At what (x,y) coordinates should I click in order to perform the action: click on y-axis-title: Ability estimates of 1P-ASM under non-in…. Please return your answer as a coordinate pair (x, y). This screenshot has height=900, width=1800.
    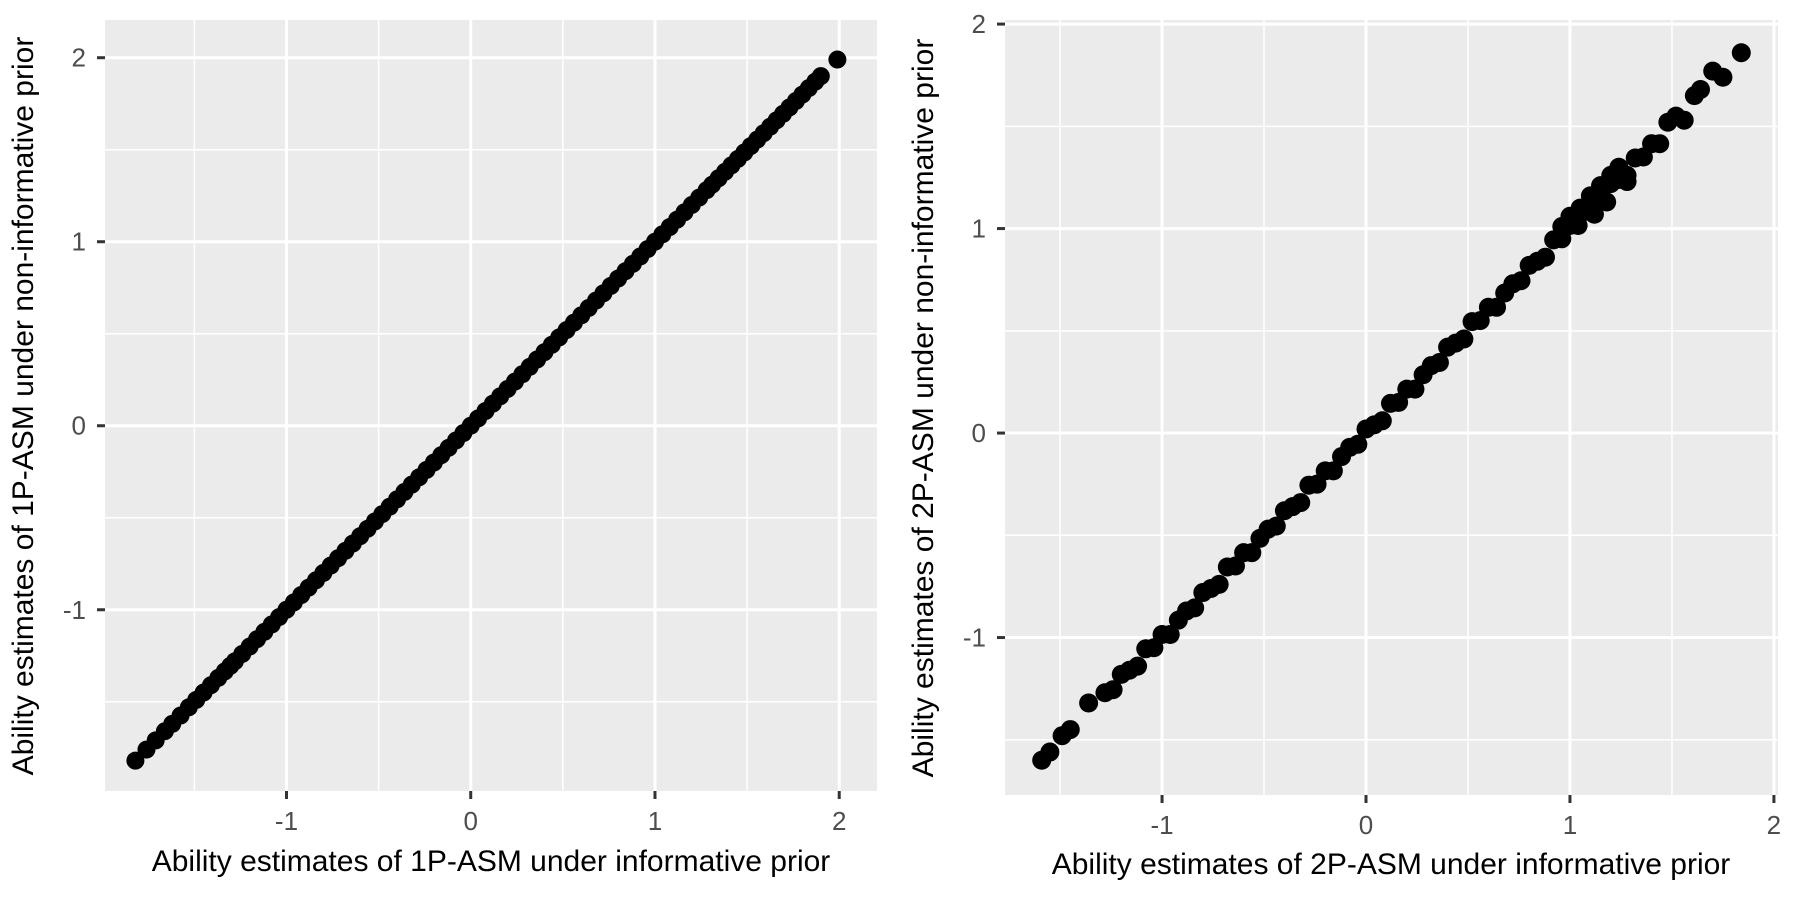
    Looking at the image, I should click on (23, 406).